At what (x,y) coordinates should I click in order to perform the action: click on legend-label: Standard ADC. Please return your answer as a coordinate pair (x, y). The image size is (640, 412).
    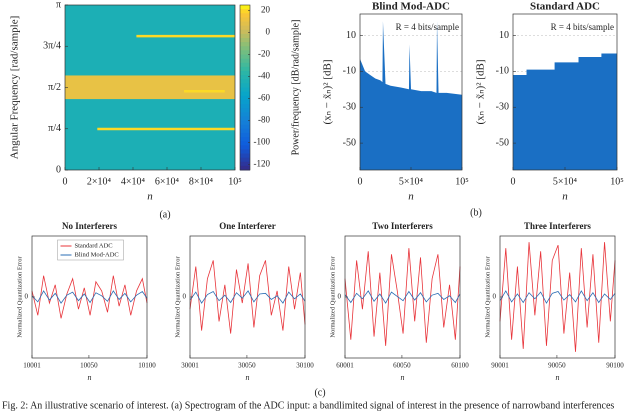
    Looking at the image, I should click on (94, 245).